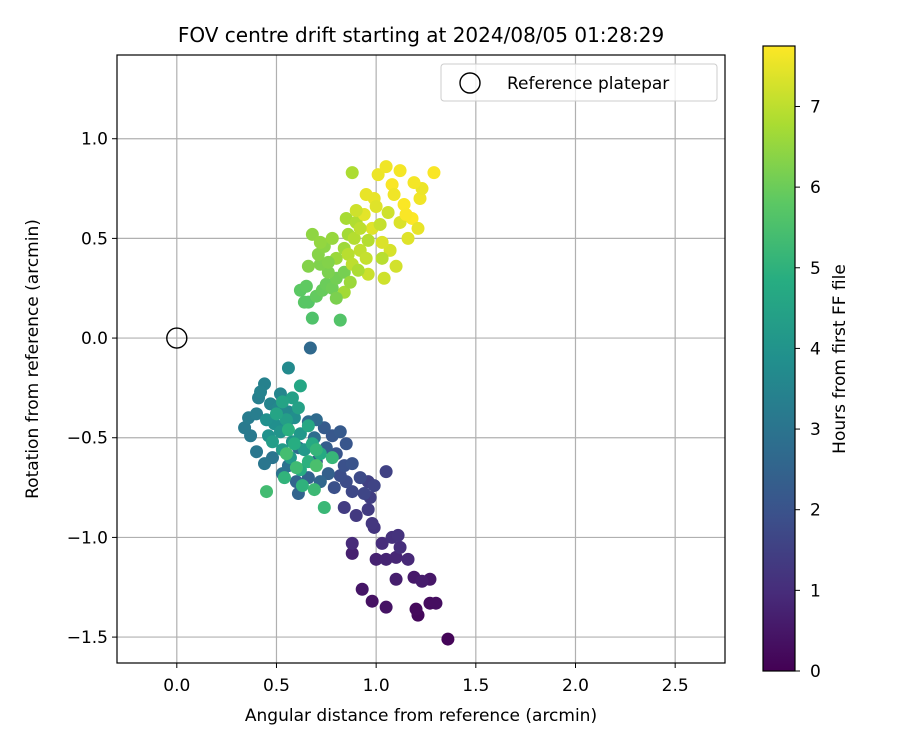 The image size is (900, 750). What do you see at coordinates (92, 389) in the screenshot?
I see `y-ticks: −1.5 −1.0 −0.5 0.0 0.5 1.0` at bounding box center [92, 389].